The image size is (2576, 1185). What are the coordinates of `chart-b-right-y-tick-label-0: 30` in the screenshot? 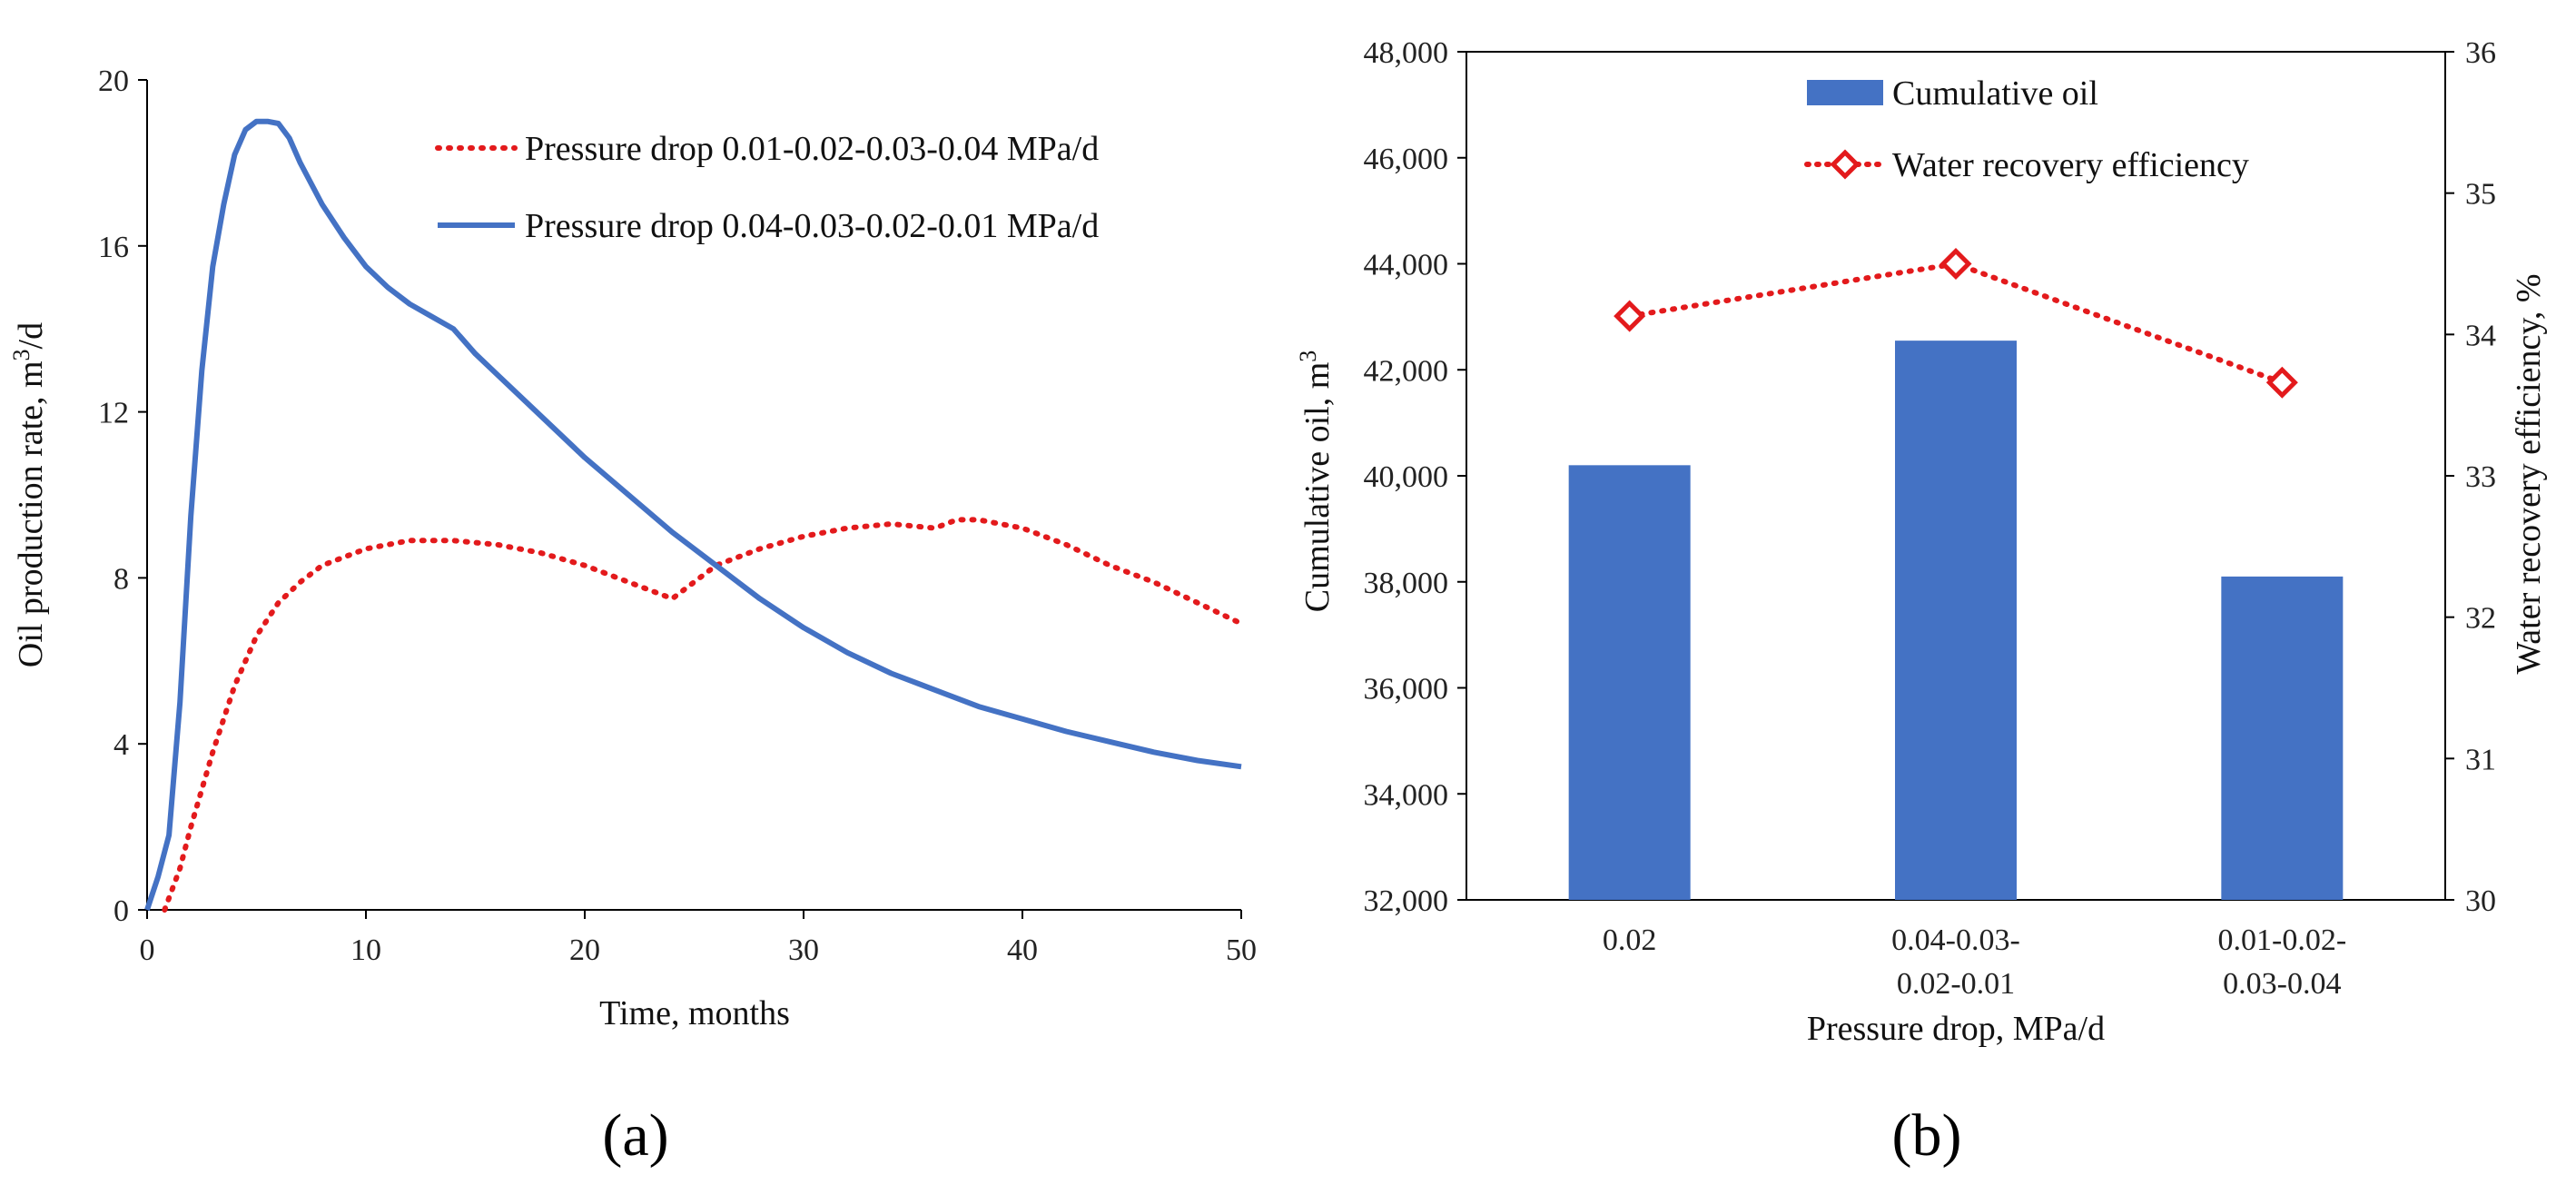 It's located at (2480, 901).